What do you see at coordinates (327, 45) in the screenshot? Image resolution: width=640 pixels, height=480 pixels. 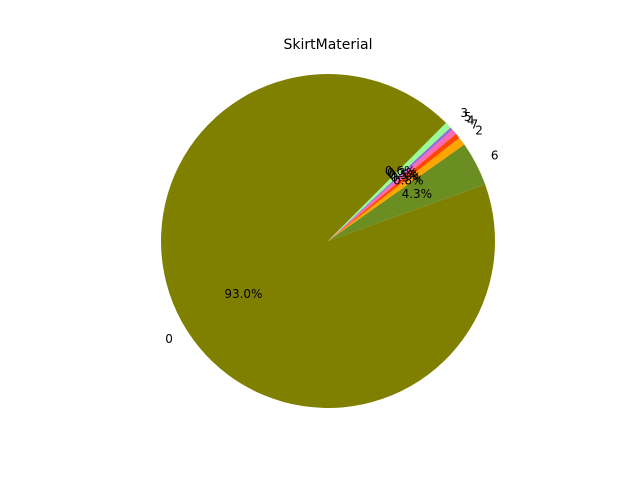 I see `chart-title: SkirtMaterial` at bounding box center [327, 45].